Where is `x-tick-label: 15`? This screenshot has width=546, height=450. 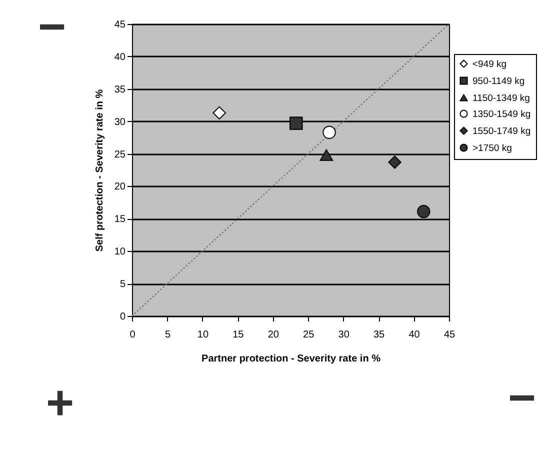 x-tick-label: 15 is located at coordinates (238, 335).